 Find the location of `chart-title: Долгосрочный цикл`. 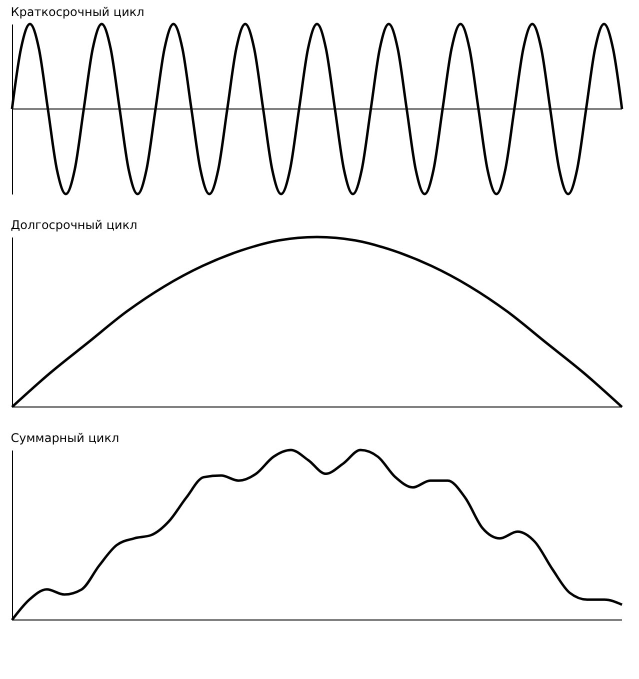

chart-title: Долгосрочный цикл is located at coordinates (74, 225).